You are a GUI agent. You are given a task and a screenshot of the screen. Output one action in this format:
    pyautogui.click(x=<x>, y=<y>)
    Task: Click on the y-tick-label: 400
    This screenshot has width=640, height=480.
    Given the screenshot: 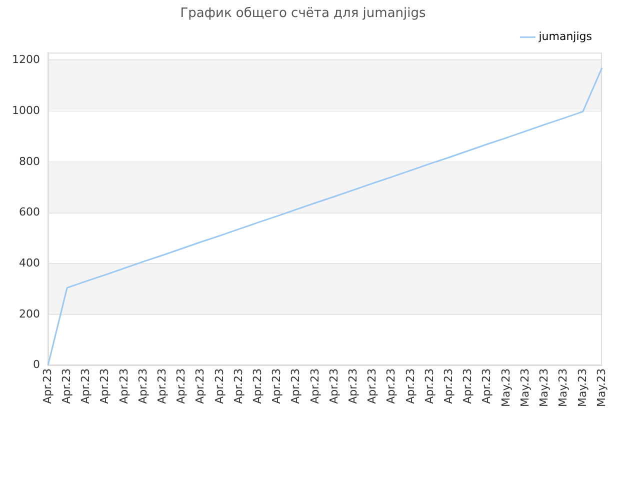 What is the action you would take?
    pyautogui.click(x=29, y=263)
    